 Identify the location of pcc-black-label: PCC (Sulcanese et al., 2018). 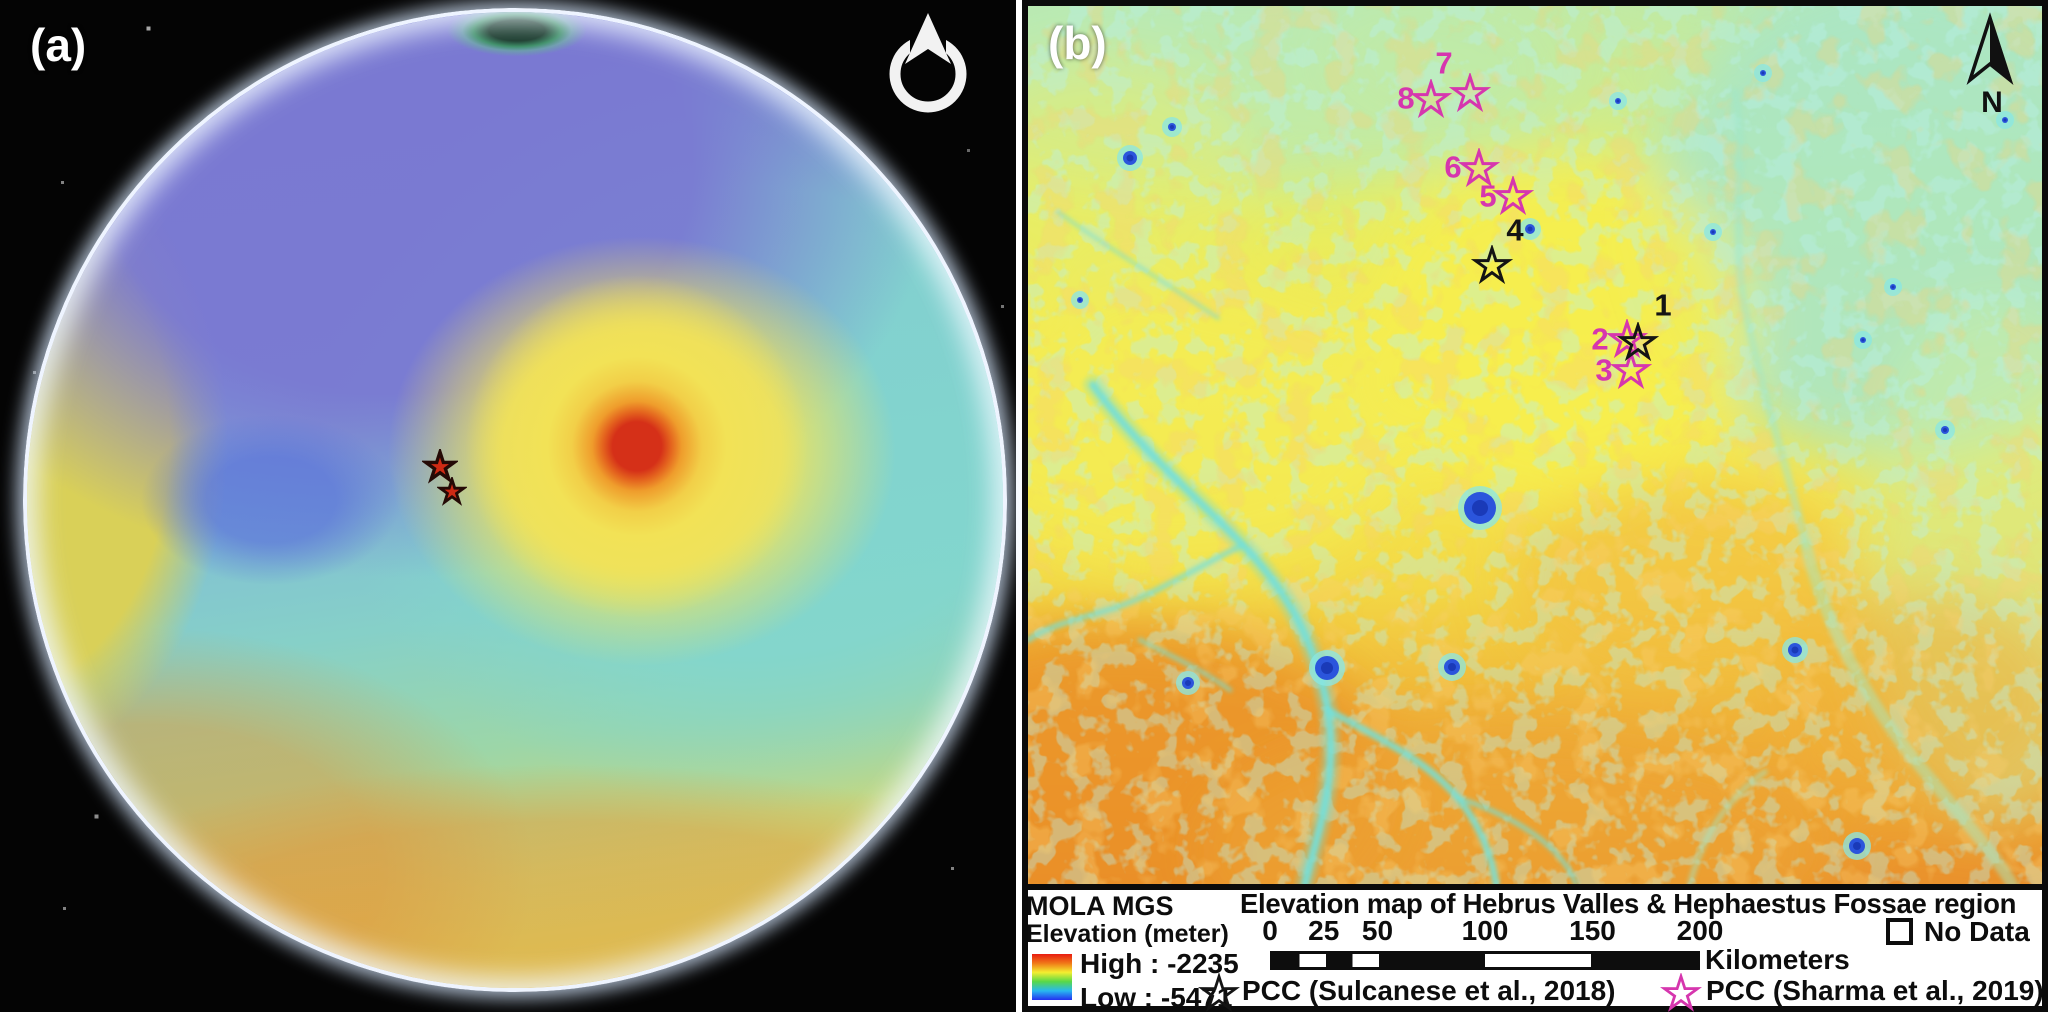
(1429, 990).